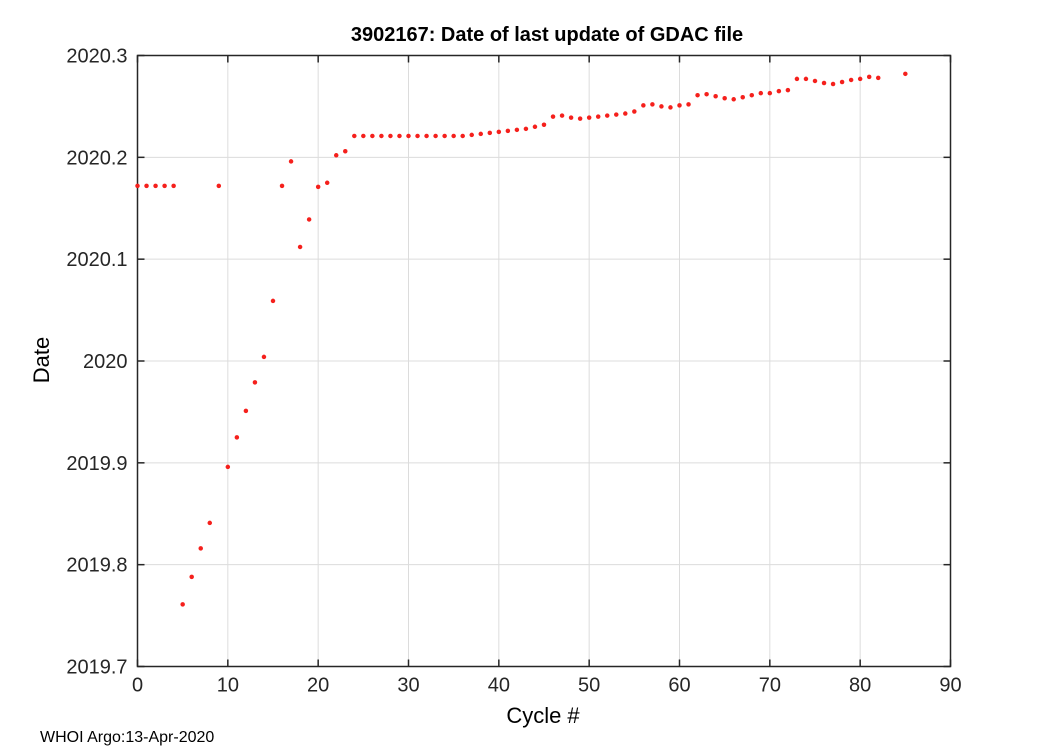  What do you see at coordinates (96, 57) in the screenshot?
I see `y-tick-label: 2020.3` at bounding box center [96, 57].